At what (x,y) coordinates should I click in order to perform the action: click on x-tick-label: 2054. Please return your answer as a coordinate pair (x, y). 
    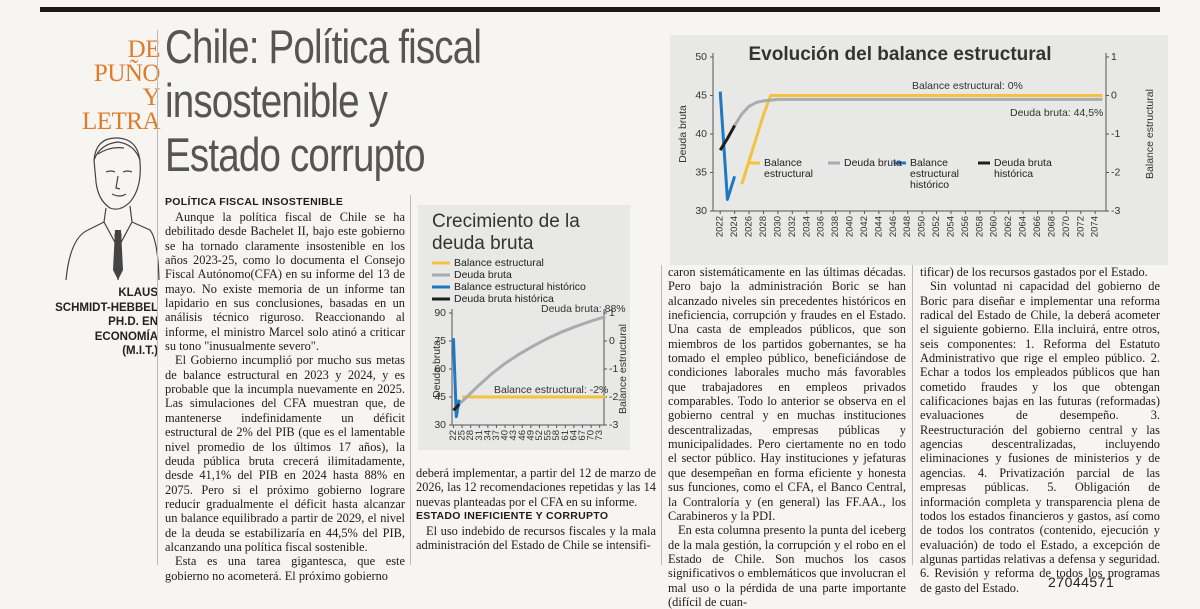
    Looking at the image, I should click on (950, 226).